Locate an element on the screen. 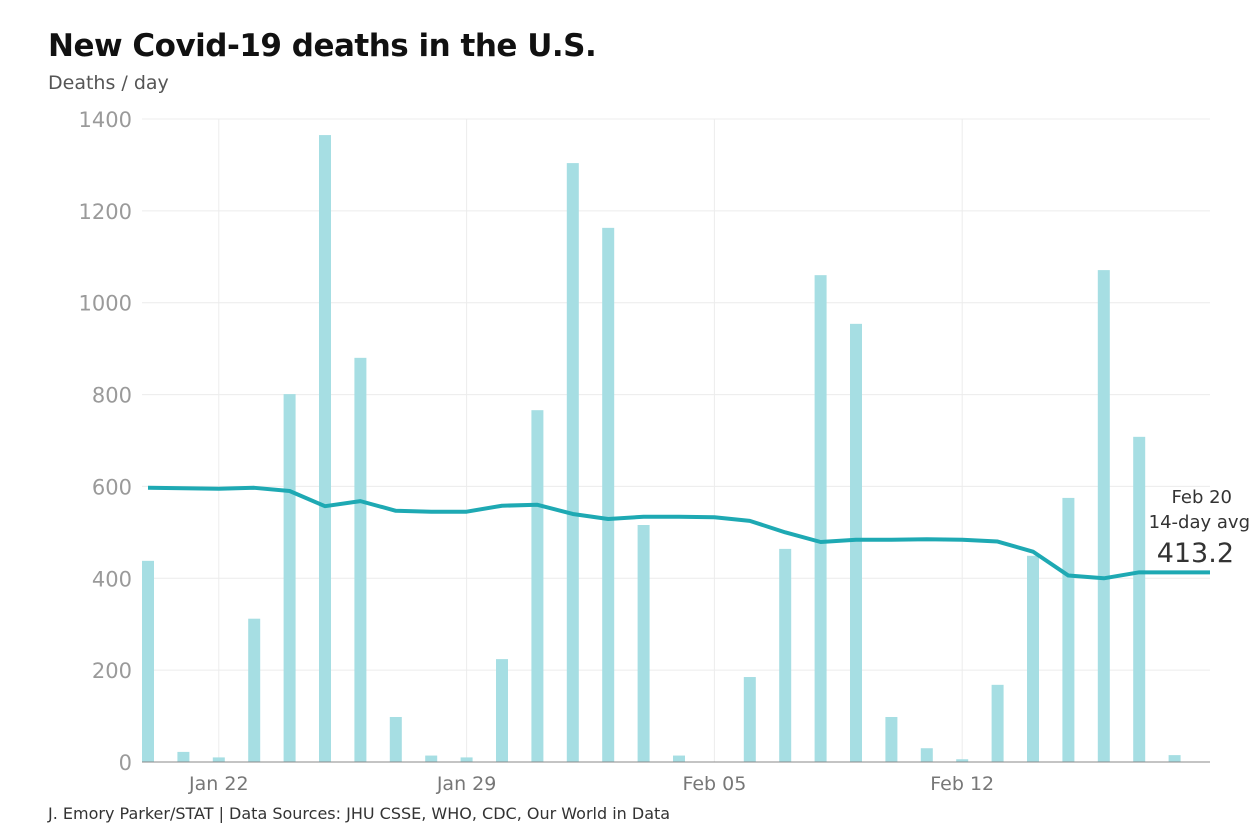 The width and height of the screenshot is (1252, 834). x-tick-label: Feb 05 is located at coordinates (714, 784).